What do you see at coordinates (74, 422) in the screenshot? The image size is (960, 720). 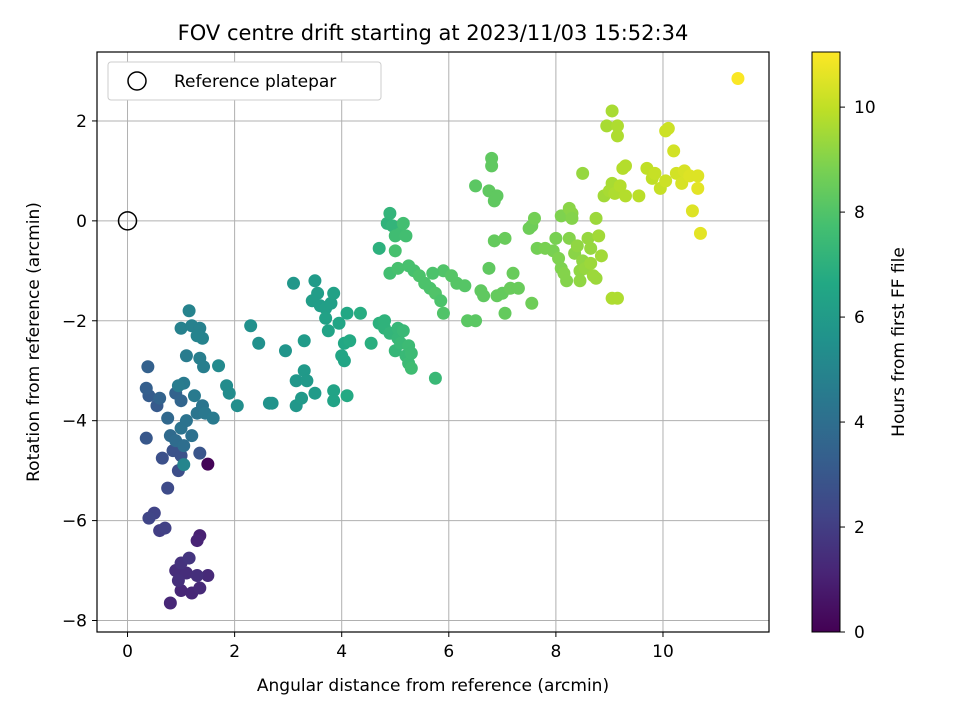 I see `y-tick-label: −4` at bounding box center [74, 422].